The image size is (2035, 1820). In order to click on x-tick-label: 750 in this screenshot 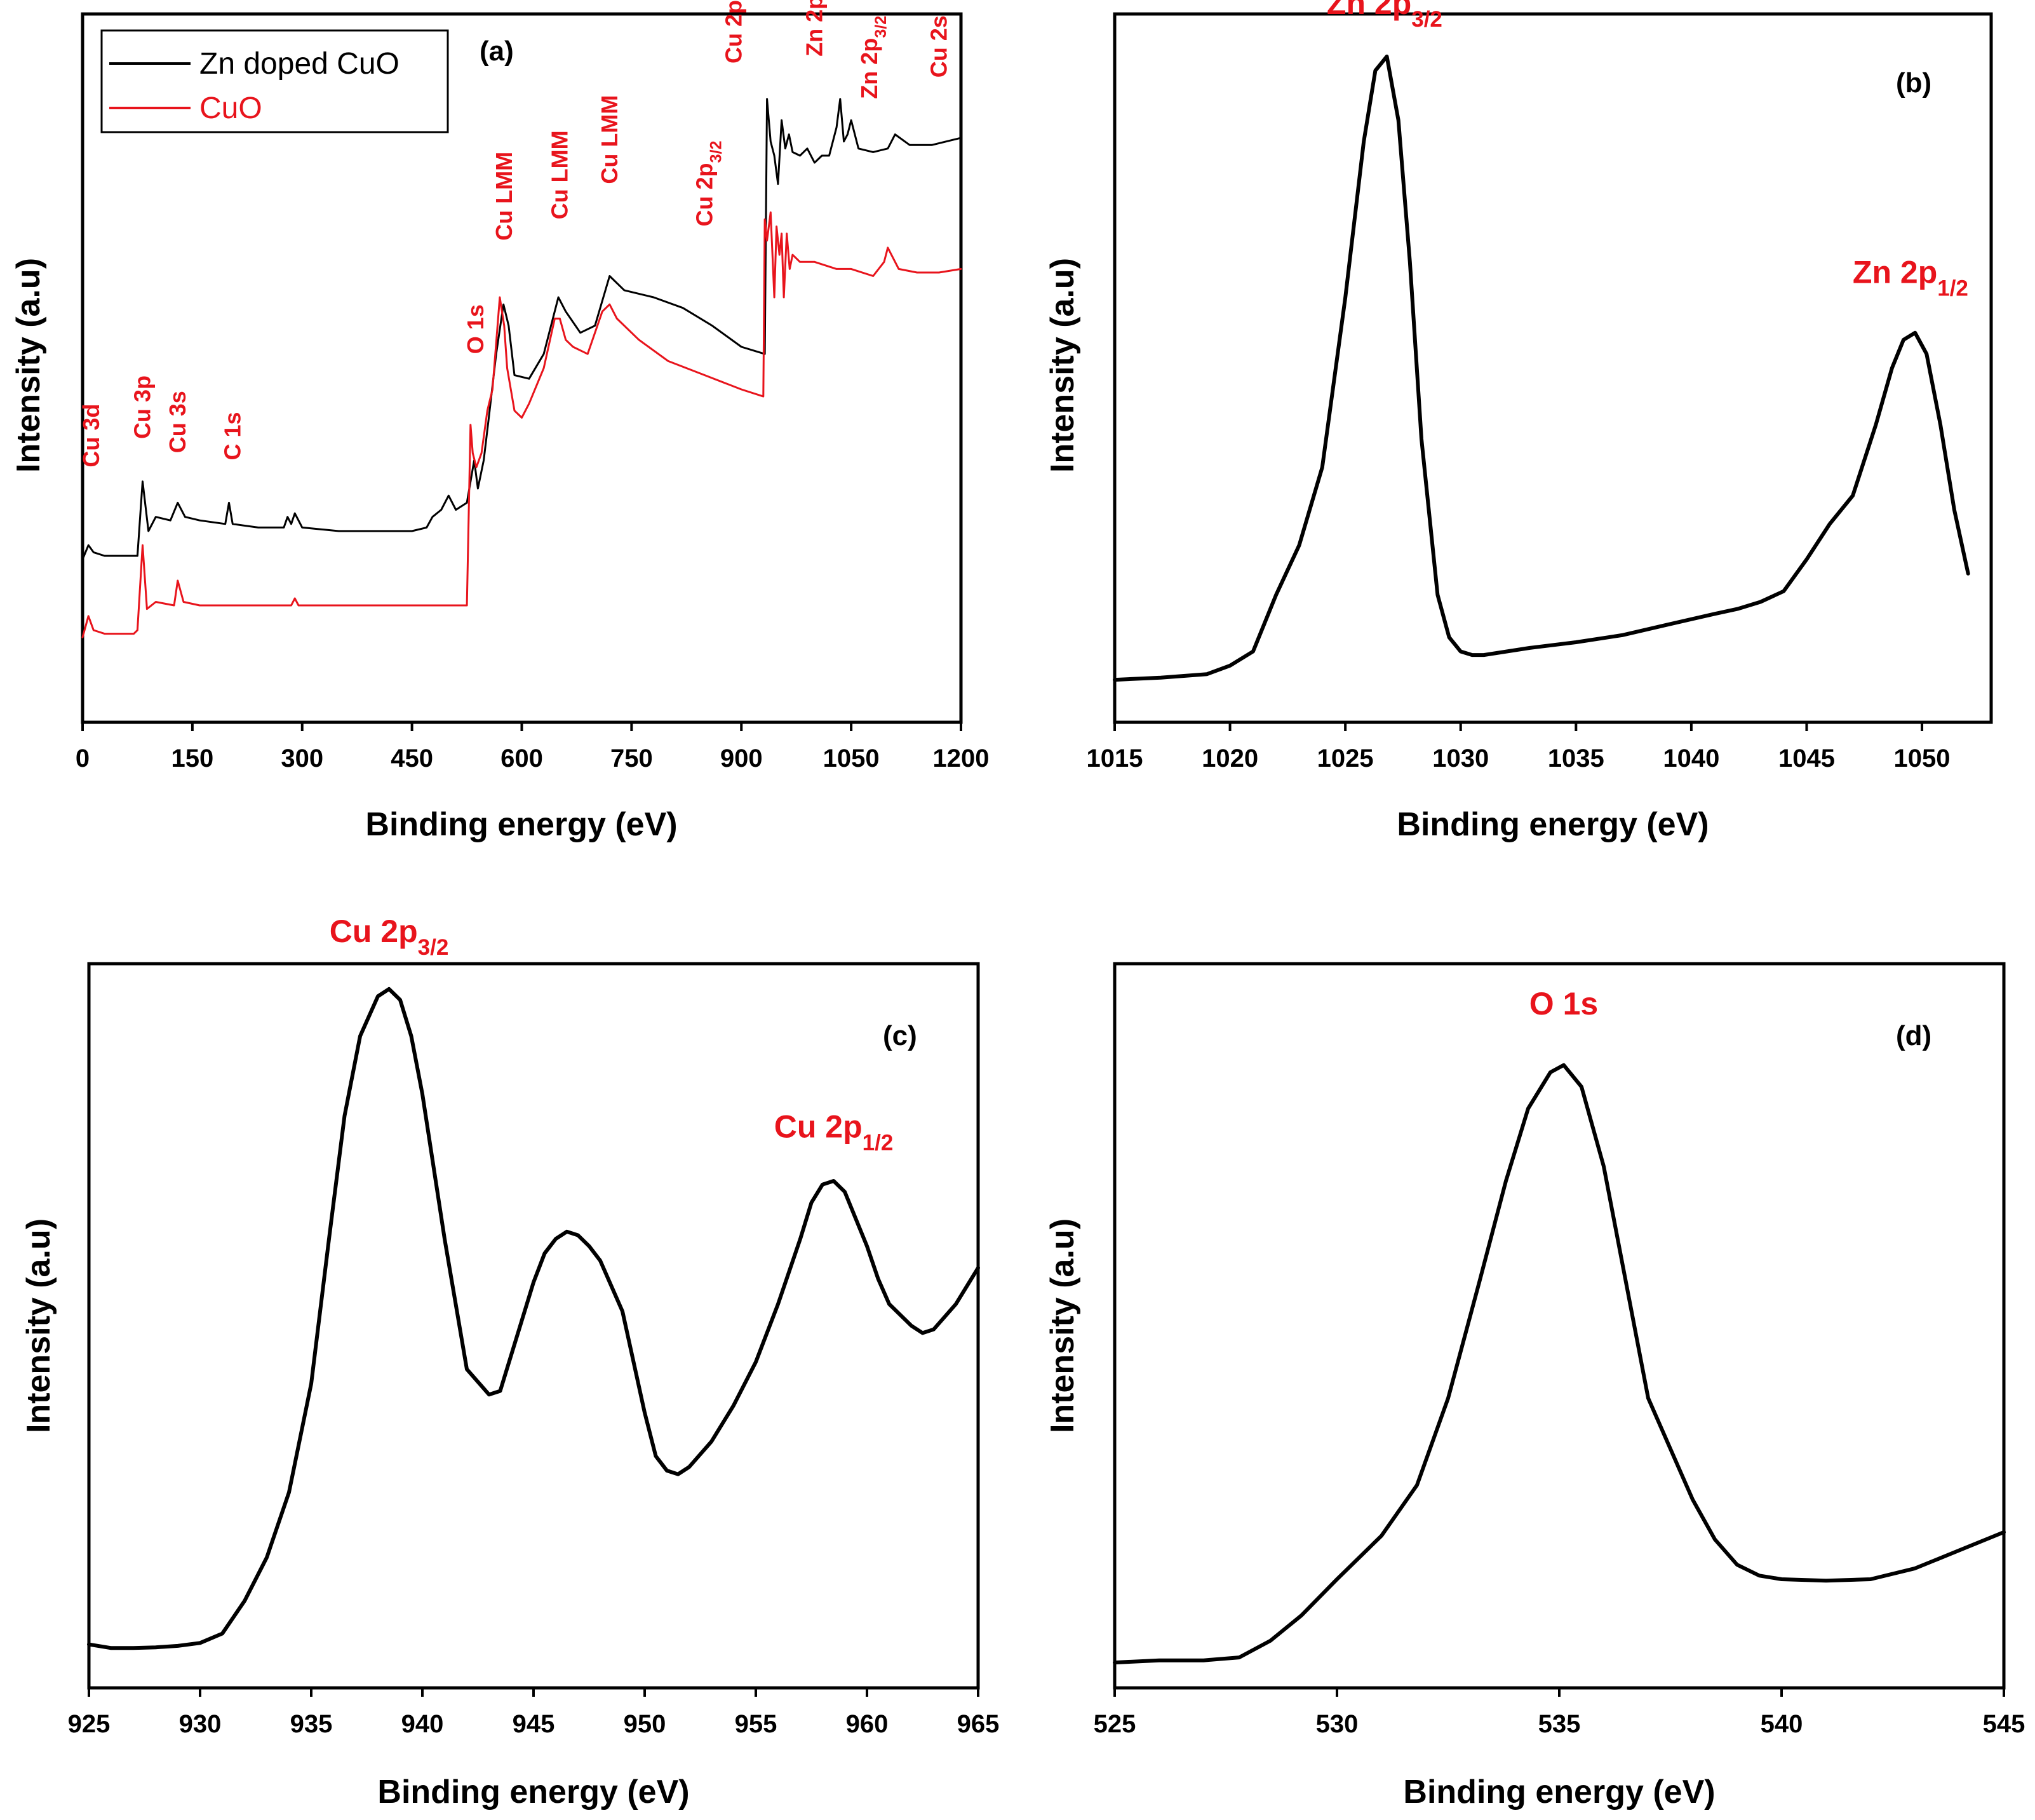, I will do `click(631, 759)`.